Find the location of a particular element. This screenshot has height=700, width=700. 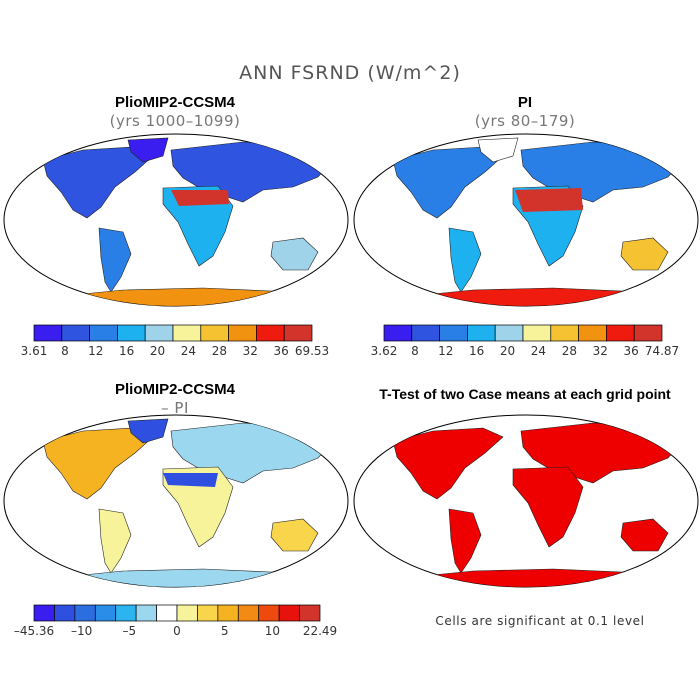

panel4-map is located at coordinates (526, 501).